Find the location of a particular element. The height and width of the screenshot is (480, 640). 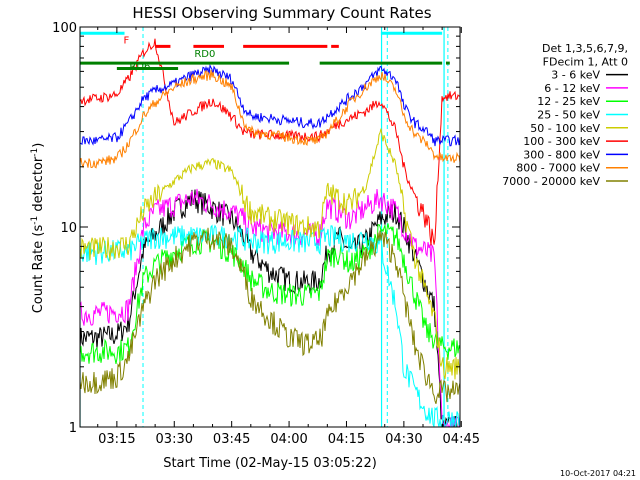

legend-label-8: 7000 - 20000 keV is located at coordinates (551, 181).